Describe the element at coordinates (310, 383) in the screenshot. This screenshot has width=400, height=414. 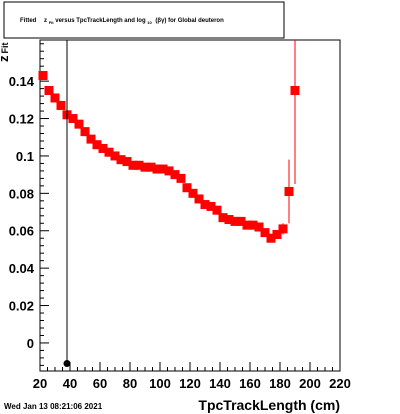
I see `x-tick-label: 200` at that location.